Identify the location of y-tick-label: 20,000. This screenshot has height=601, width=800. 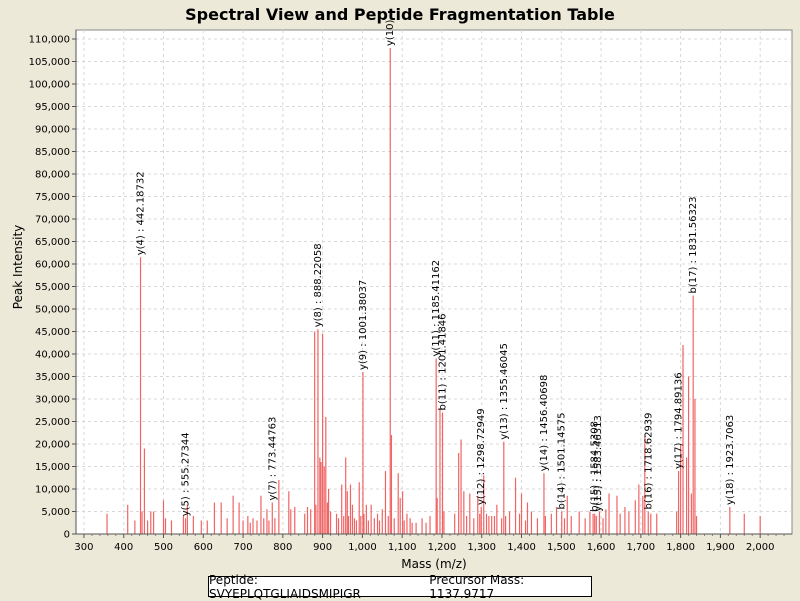
(52, 445).